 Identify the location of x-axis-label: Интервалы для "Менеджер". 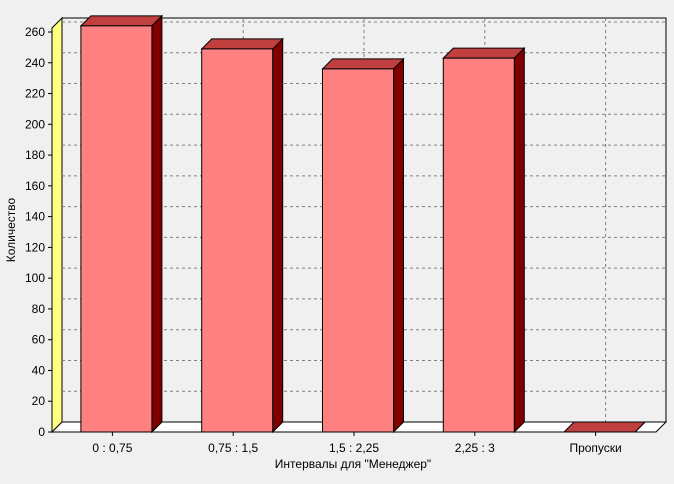
(353, 464).